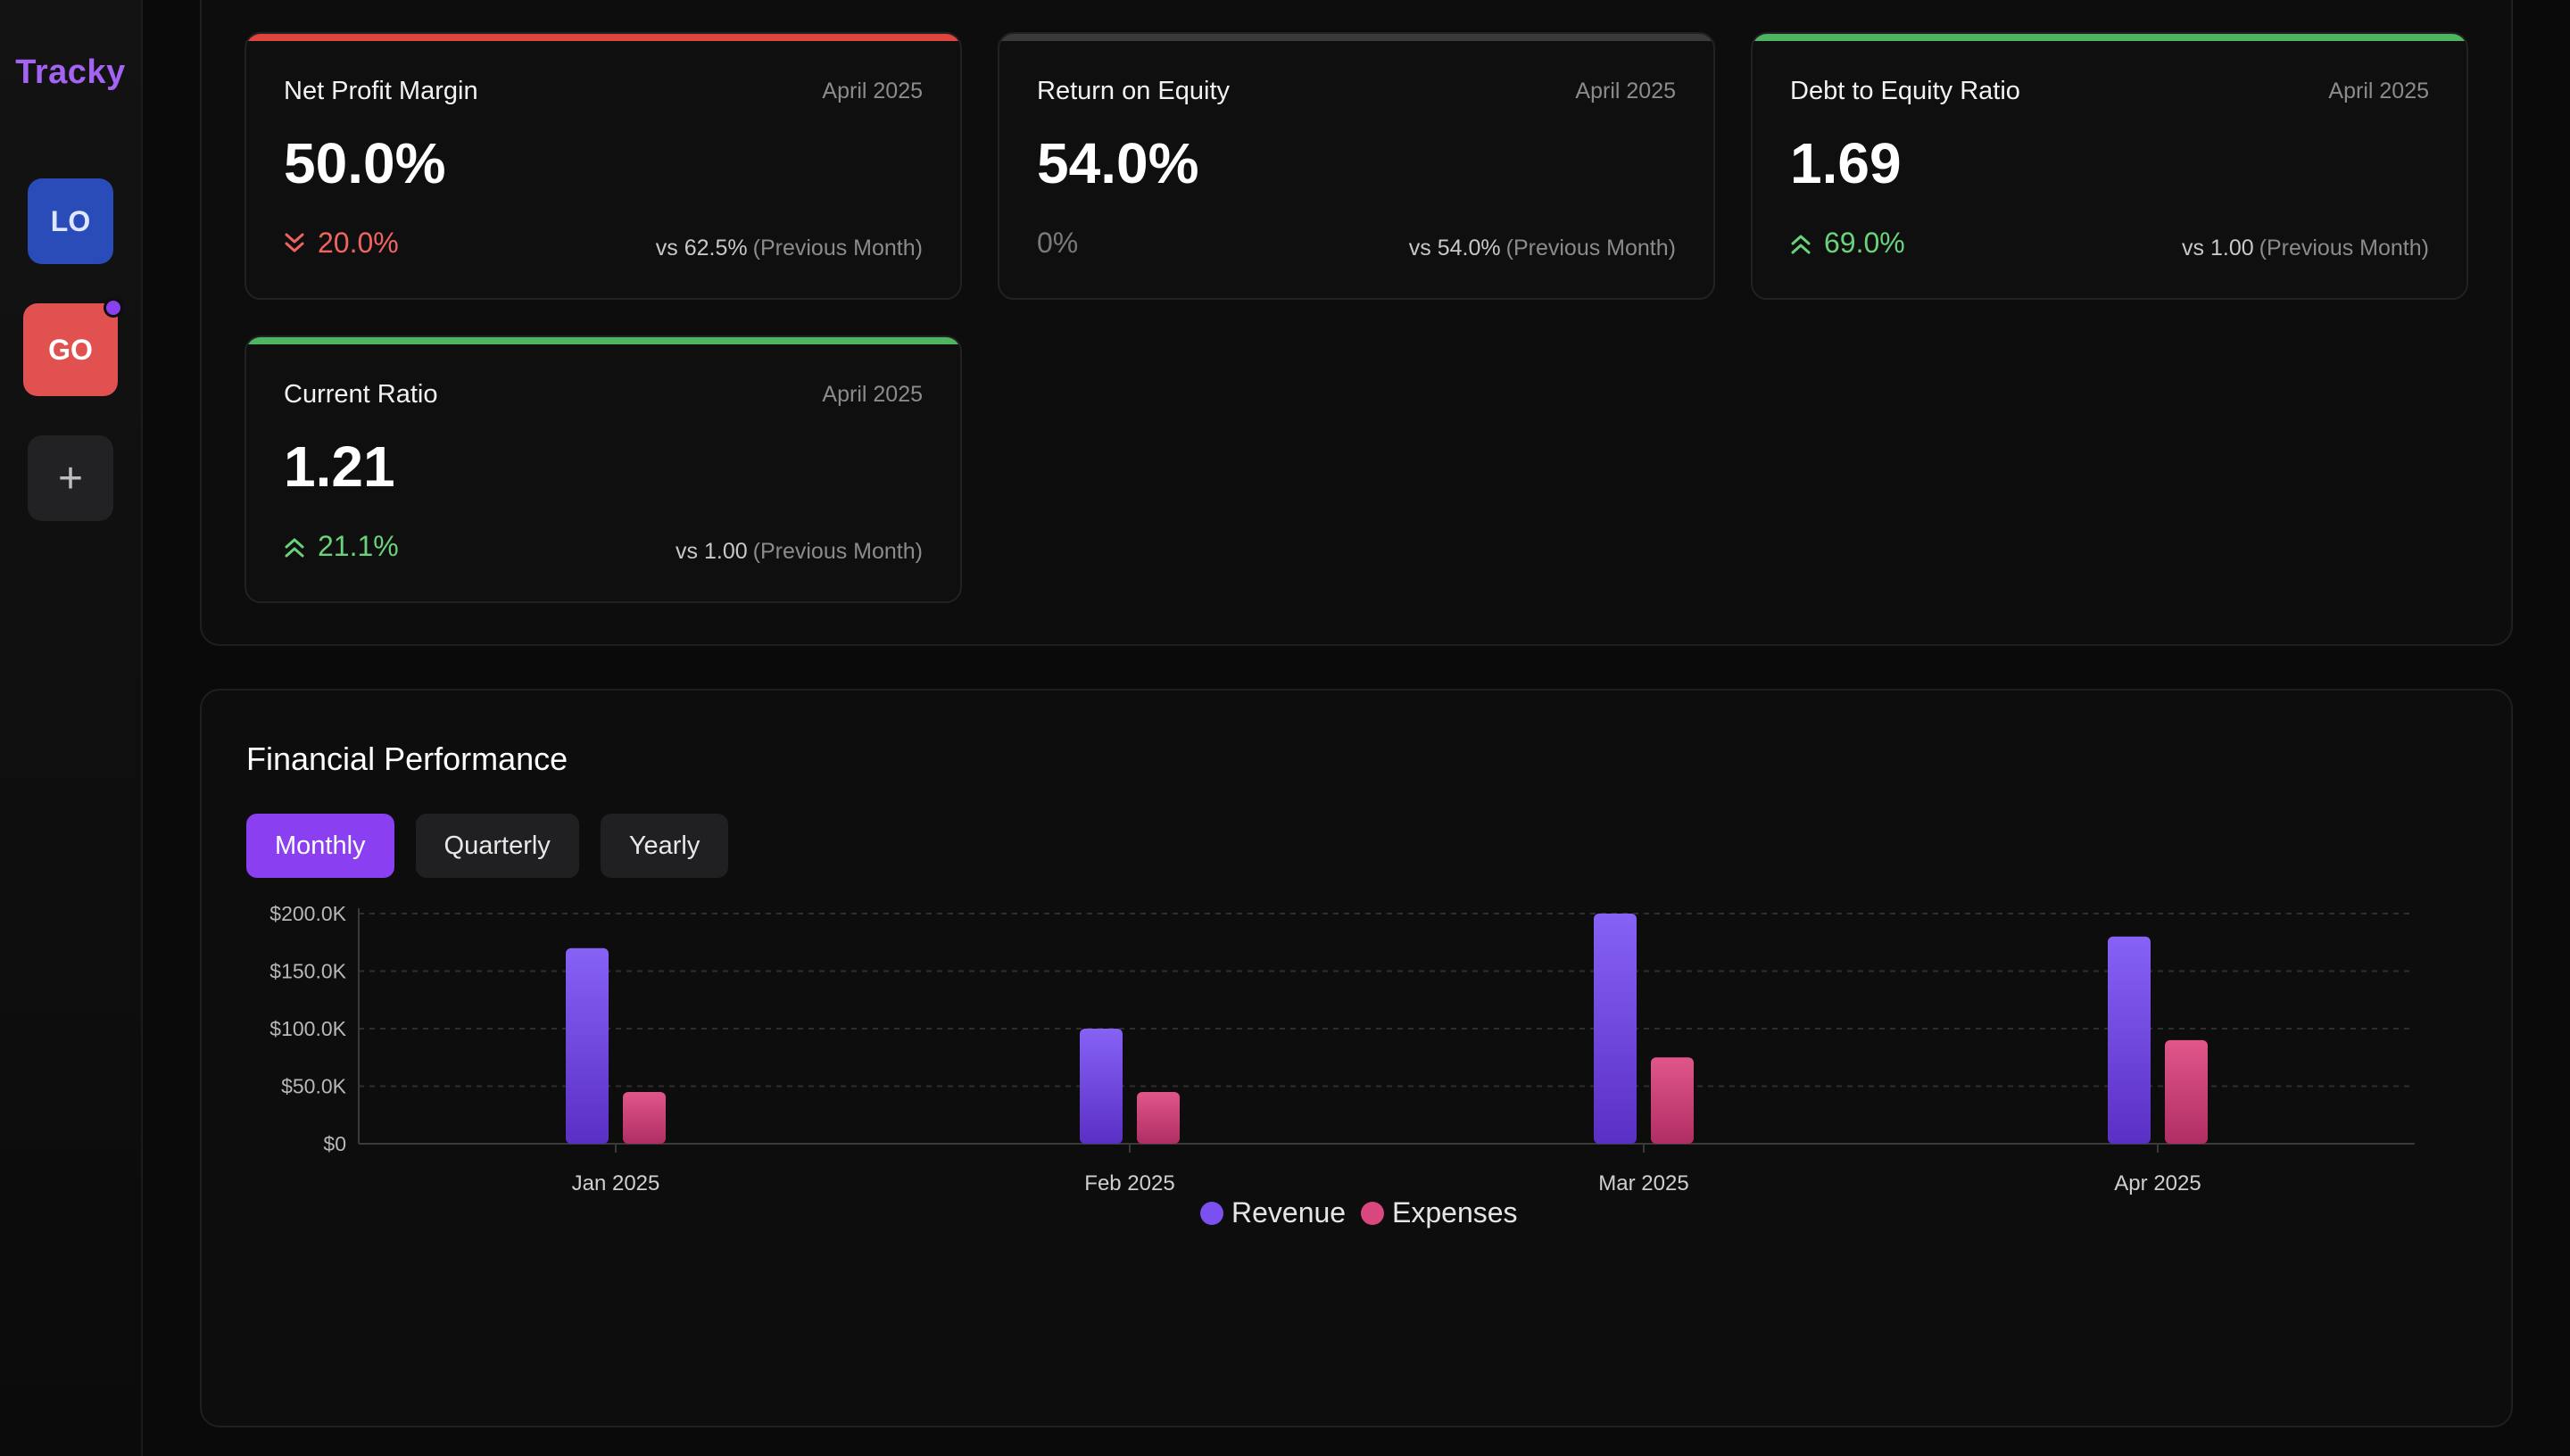 The image size is (2570, 1456). Describe the element at coordinates (114, 308) in the screenshot. I see `notification-dot` at that location.